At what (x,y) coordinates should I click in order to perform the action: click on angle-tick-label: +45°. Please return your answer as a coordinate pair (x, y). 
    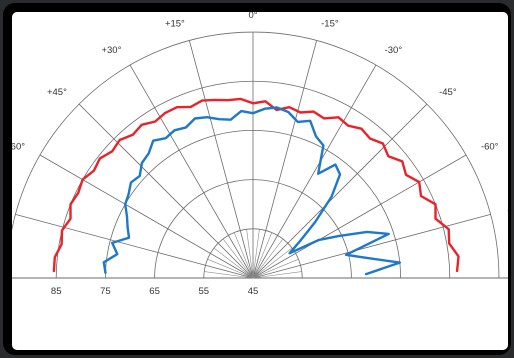
    Looking at the image, I should click on (57, 92).